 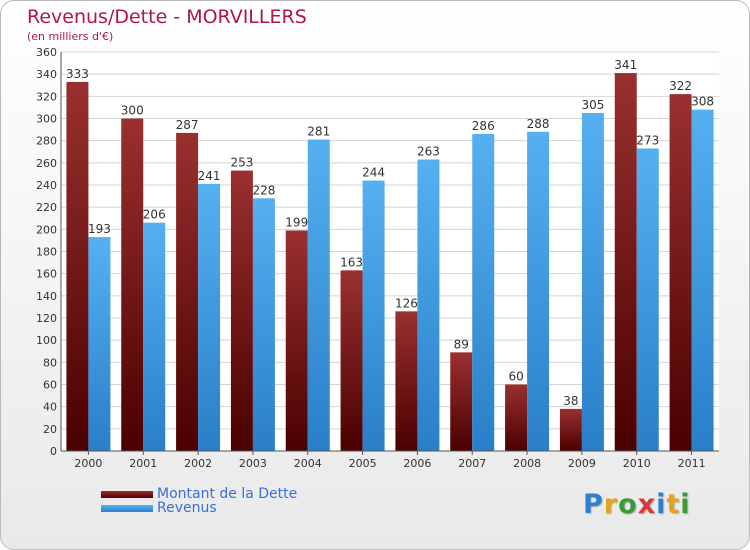 I want to click on y-tick-label: 320, so click(x=46, y=96).